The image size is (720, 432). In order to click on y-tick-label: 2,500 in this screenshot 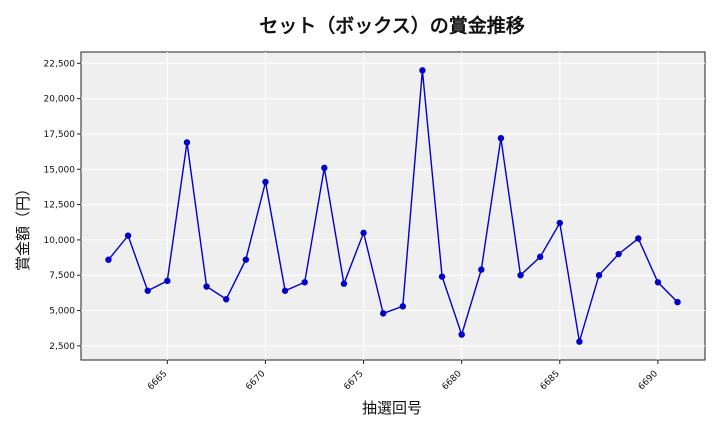, I will do `click(62, 347)`.